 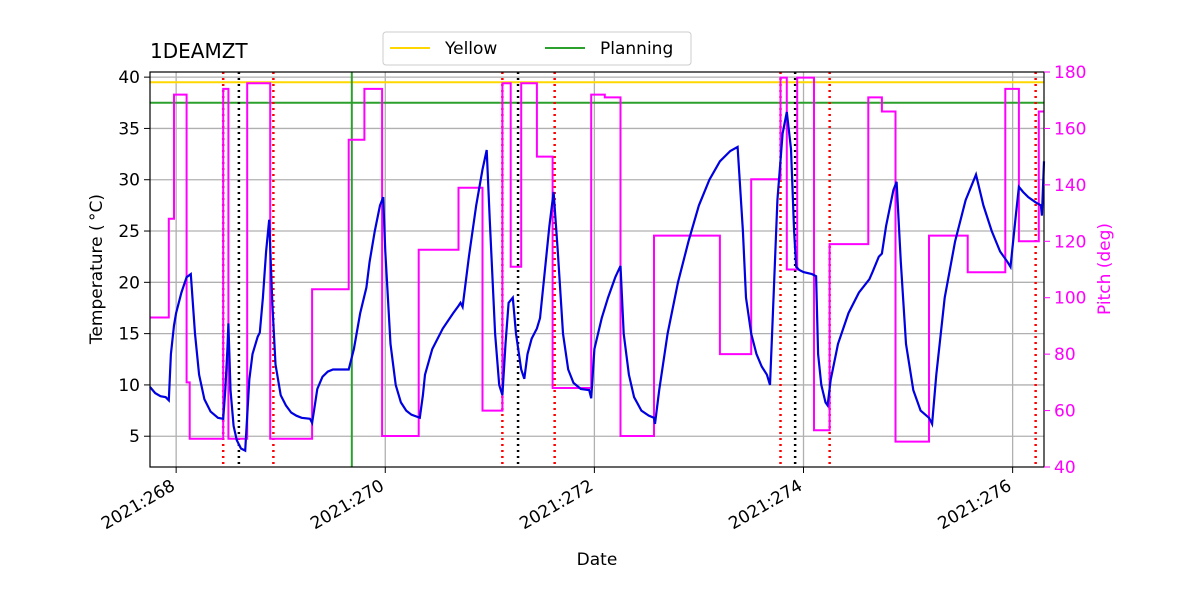 I want to click on y-tick-label: 25, so click(x=129, y=232).